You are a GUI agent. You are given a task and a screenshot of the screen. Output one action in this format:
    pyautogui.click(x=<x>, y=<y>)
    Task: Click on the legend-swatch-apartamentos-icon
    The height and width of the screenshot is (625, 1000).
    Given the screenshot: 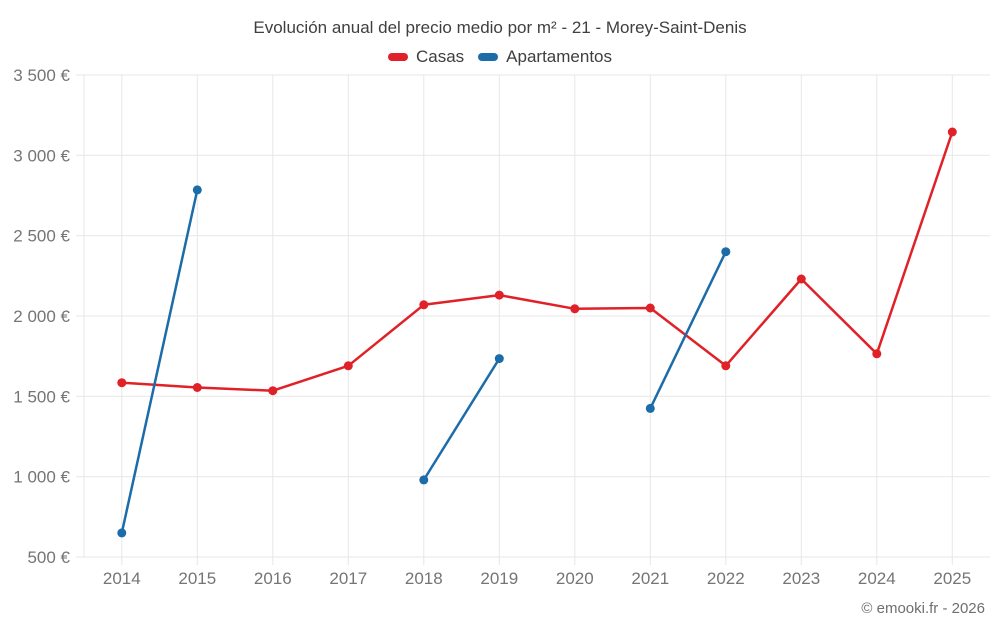 What is the action you would take?
    pyautogui.click(x=488, y=57)
    